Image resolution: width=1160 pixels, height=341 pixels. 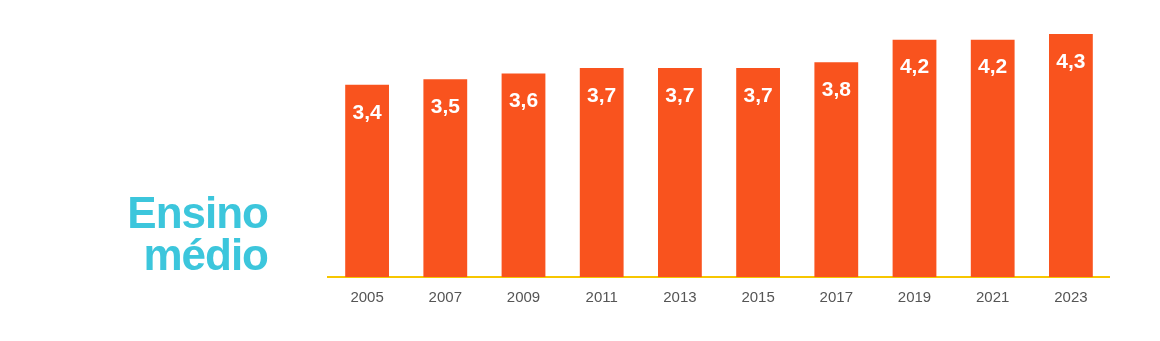 I want to click on data-label: 3,5, so click(x=445, y=106).